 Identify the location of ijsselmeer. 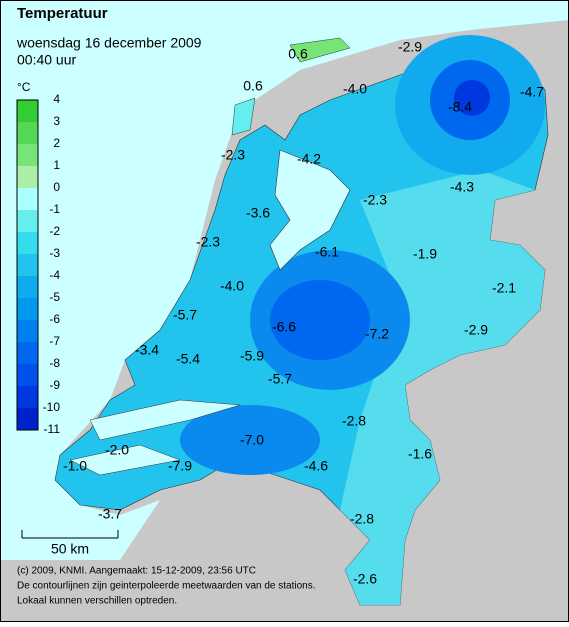
(310, 210).